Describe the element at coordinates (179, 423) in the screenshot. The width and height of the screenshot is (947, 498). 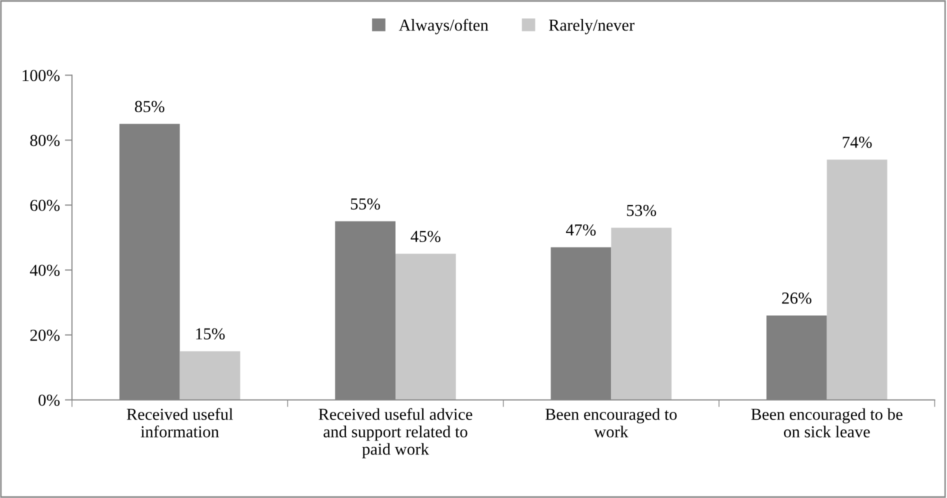
I see `x-tick-label: Received useful information` at that location.